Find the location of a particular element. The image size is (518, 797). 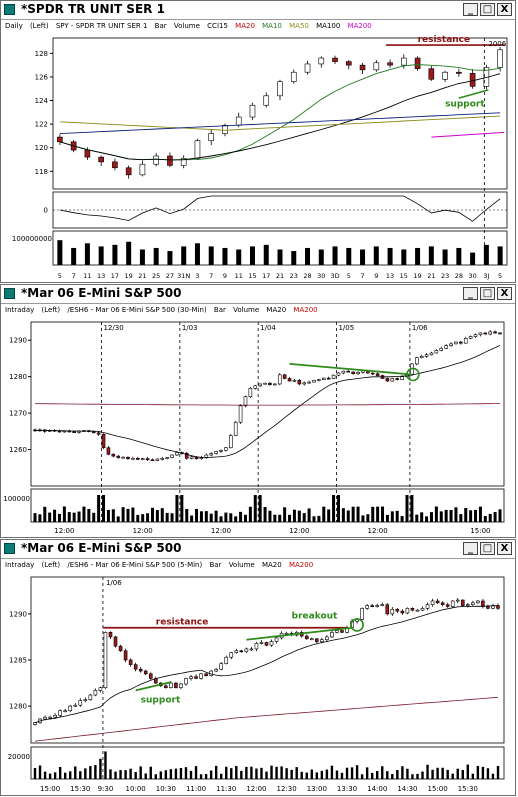

x-tick-label: 15:00 is located at coordinates (480, 531).